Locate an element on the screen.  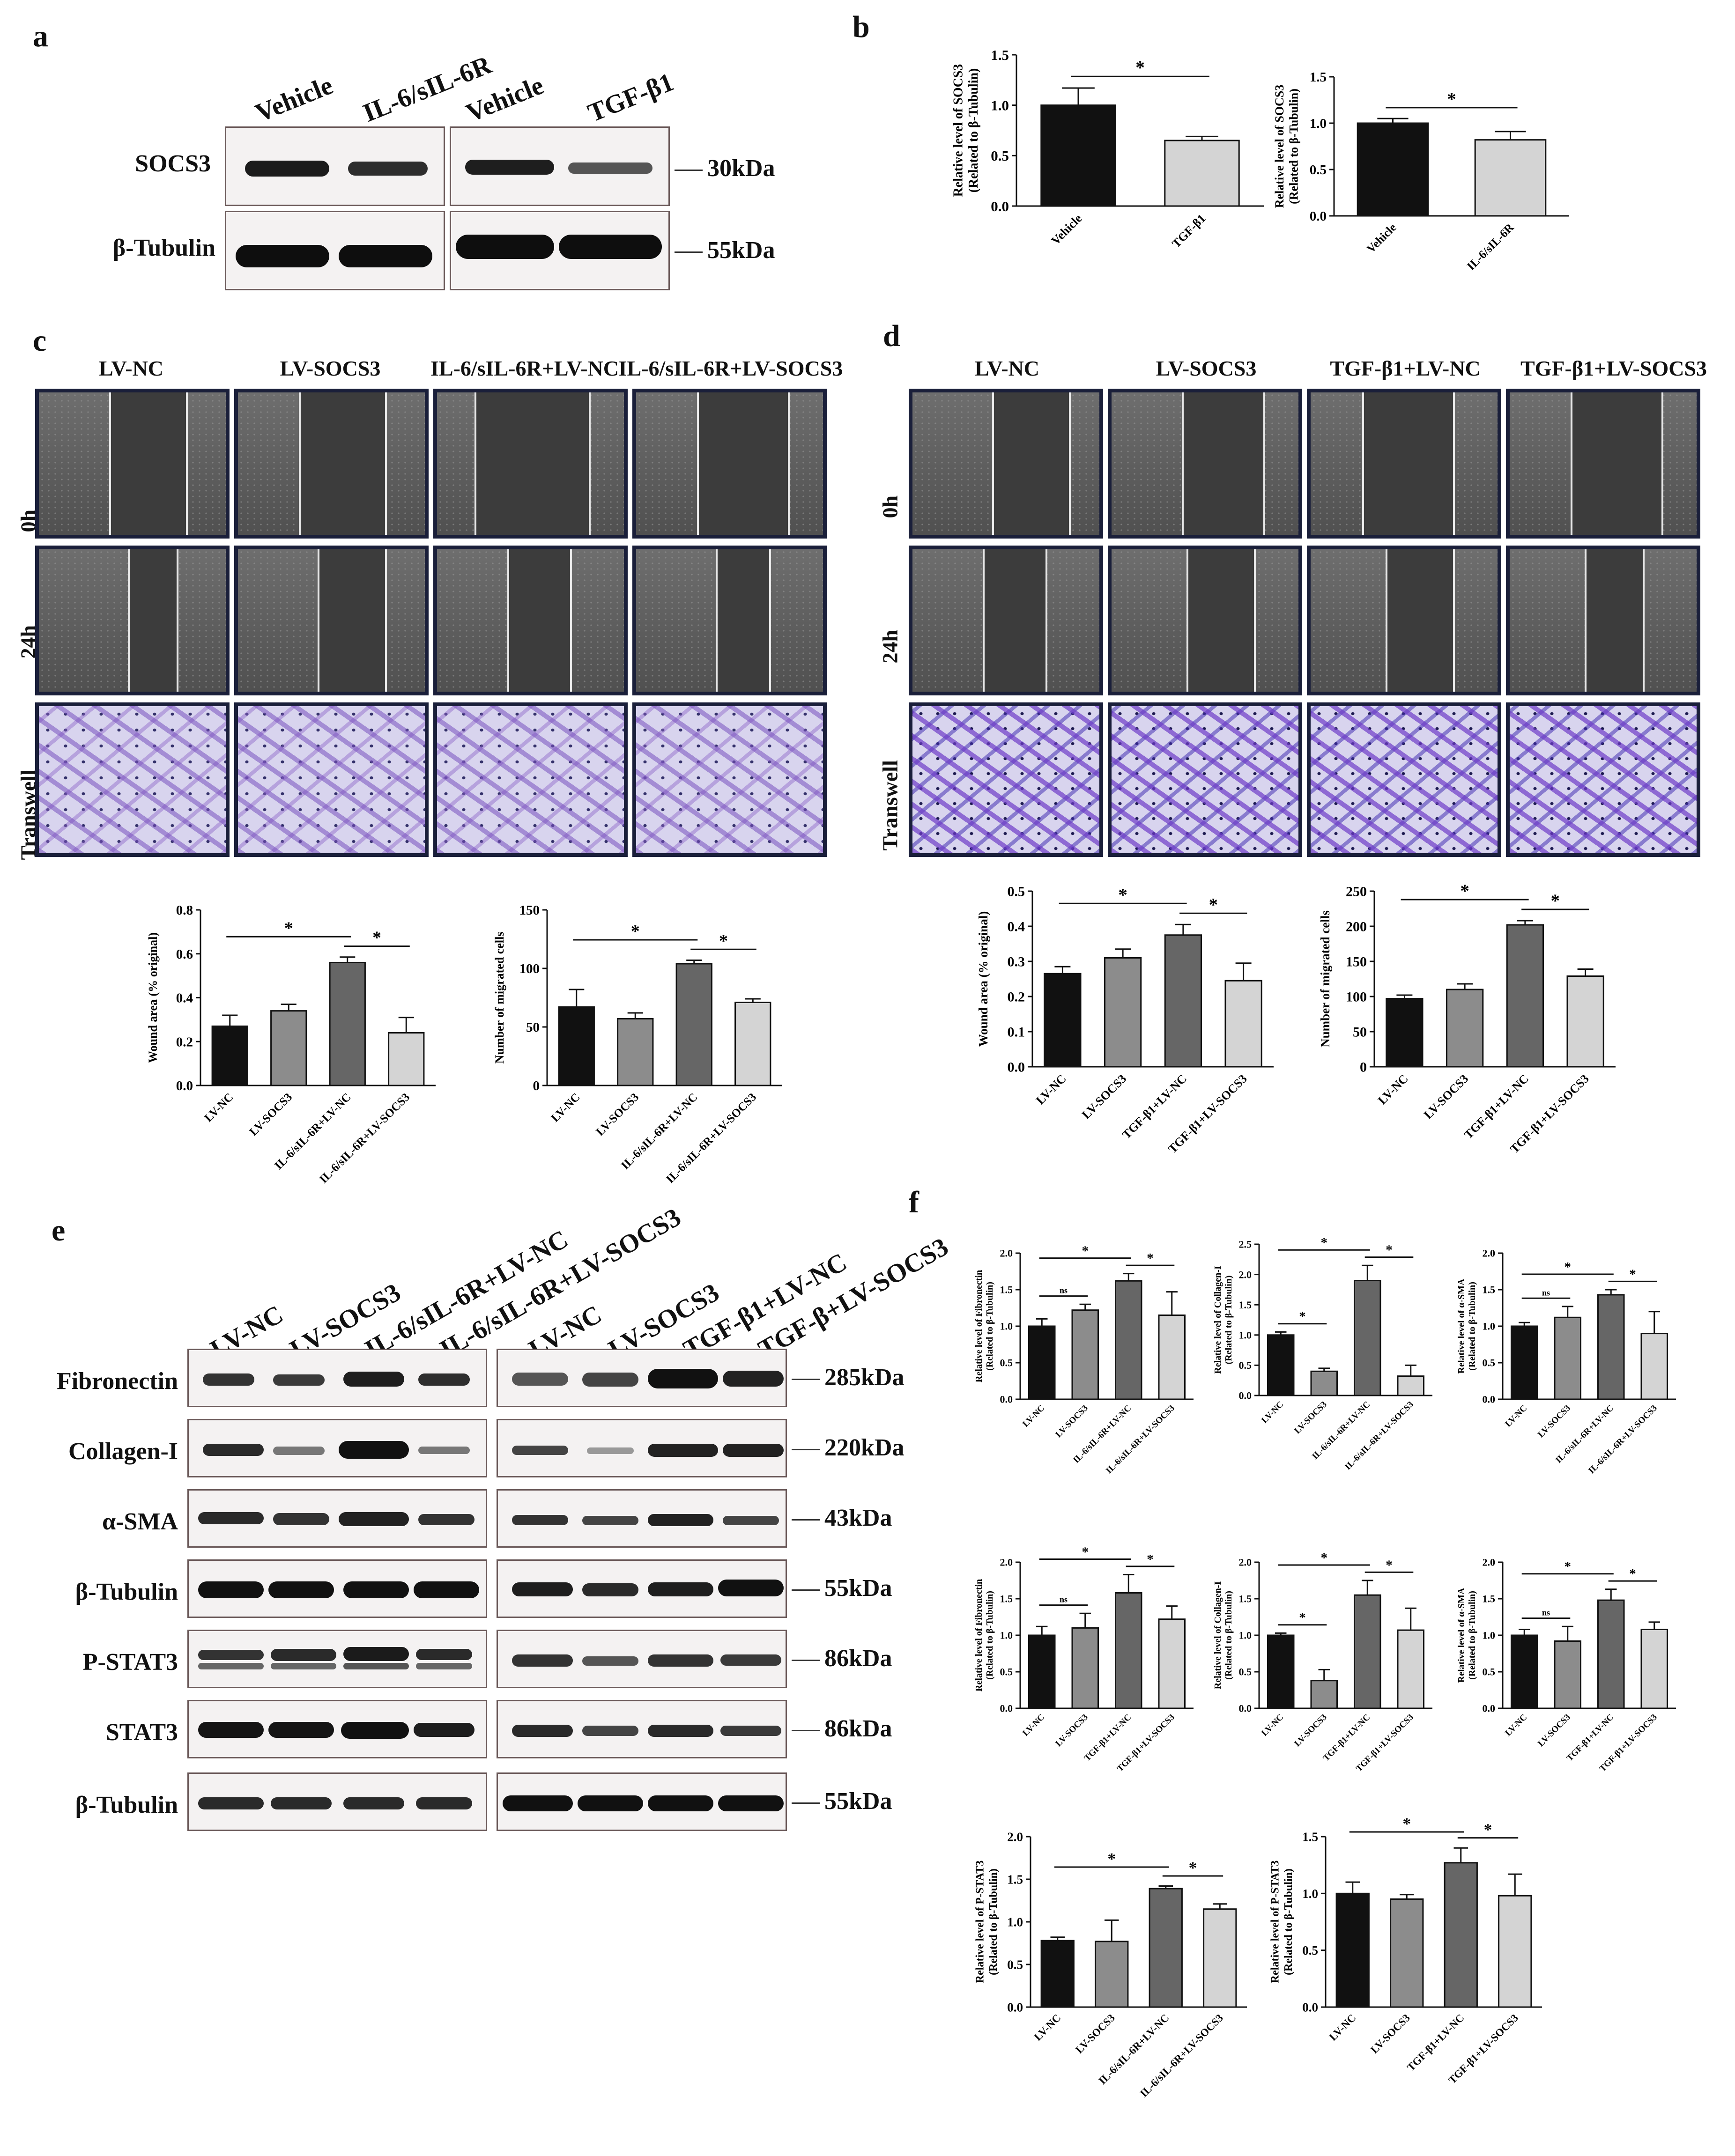
micro-c-col-label: LV-NC is located at coordinates (131, 368).